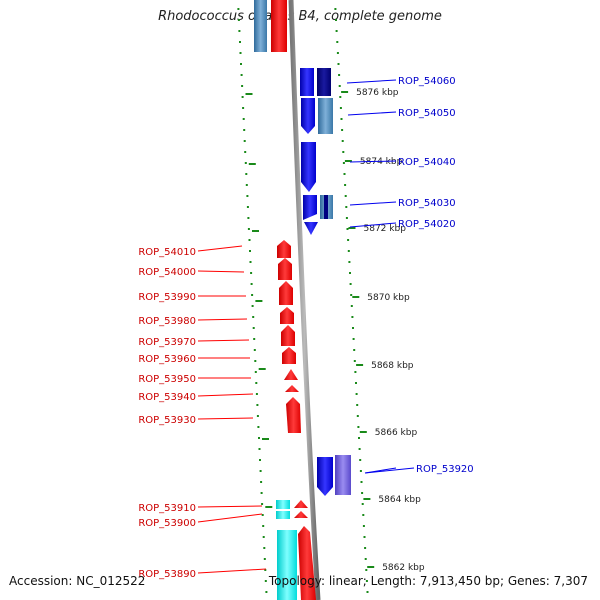 The height and width of the screenshot is (600, 600). What do you see at coordinates (77, 581) in the screenshot?
I see `accession-label: Accession: NC_012522` at bounding box center [77, 581].